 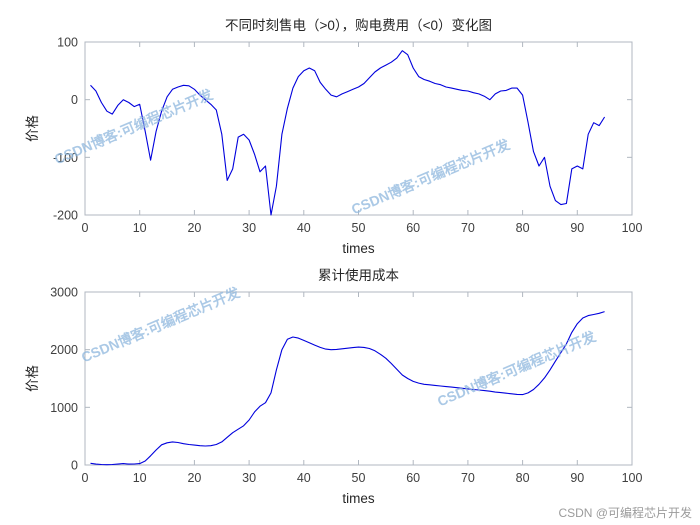 I want to click on y-tick-label: 3000, so click(x=64, y=293).